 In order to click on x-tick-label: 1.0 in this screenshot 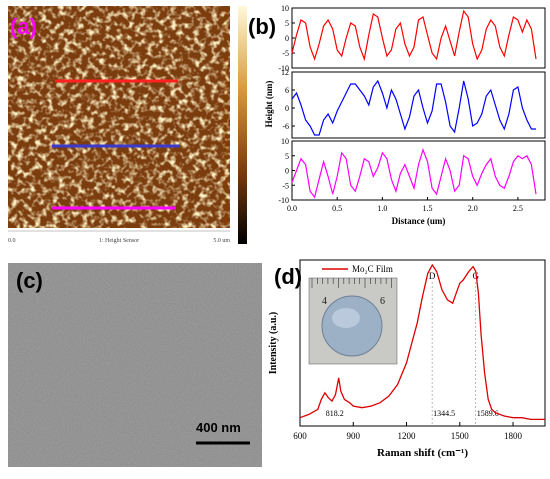, I will do `click(382, 208)`.